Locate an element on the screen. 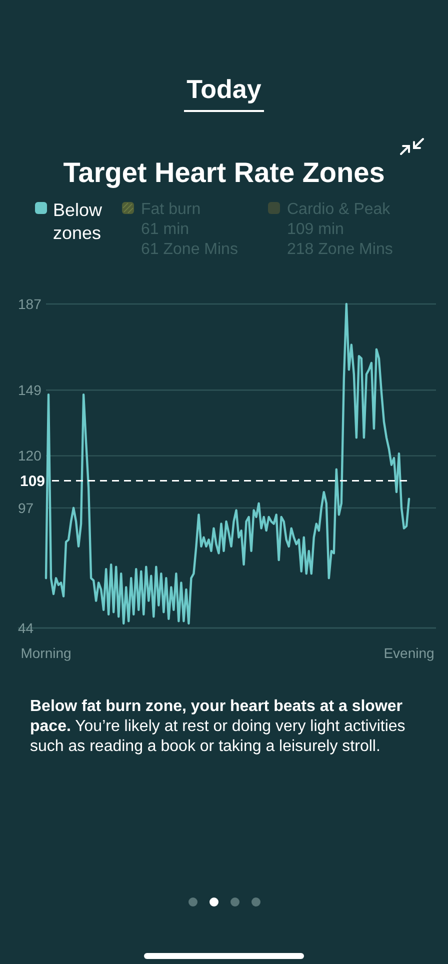 The width and height of the screenshot is (448, 964). text: Today is located at coordinates (224, 89).